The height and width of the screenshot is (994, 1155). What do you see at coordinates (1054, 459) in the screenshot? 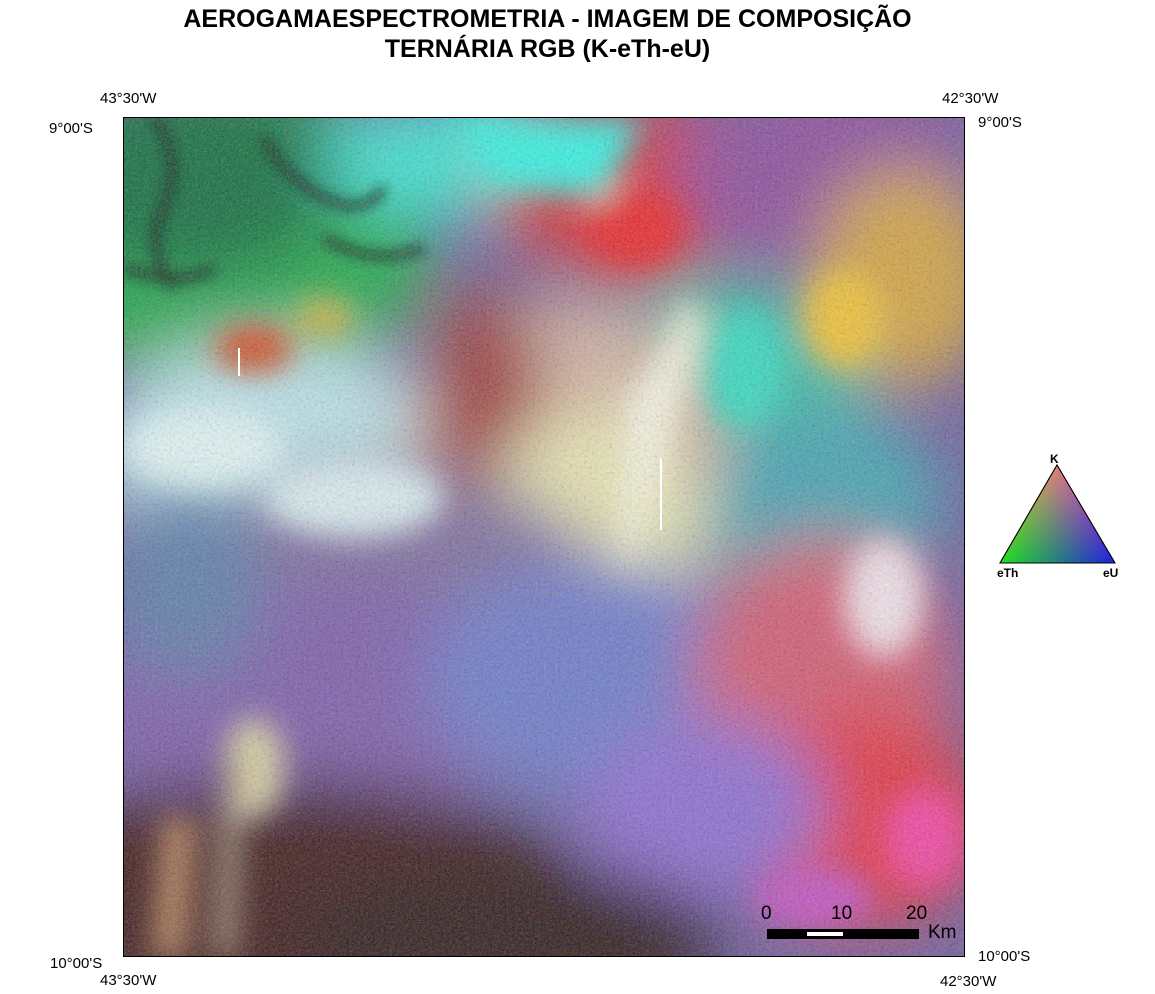
I see `legend-label-k: K` at bounding box center [1054, 459].